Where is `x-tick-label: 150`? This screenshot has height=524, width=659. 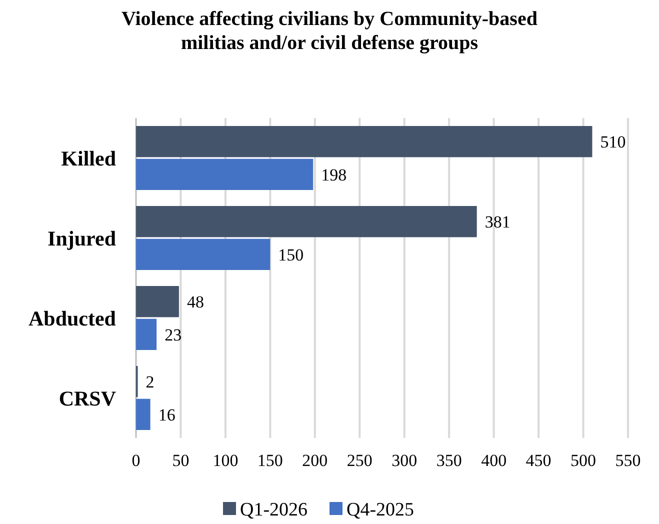
x-tick-label: 150 is located at coordinates (270, 460).